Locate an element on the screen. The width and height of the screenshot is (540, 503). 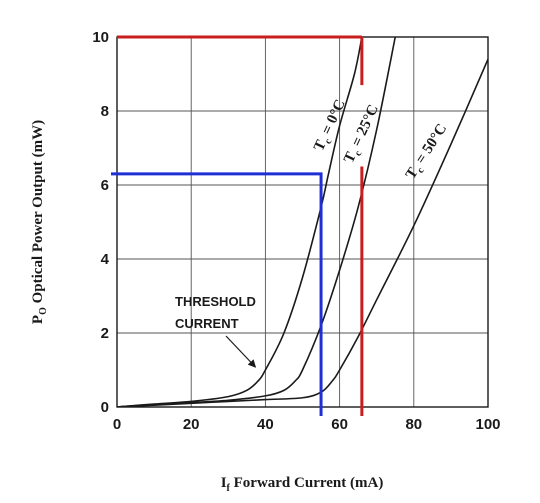
y-axis-title: PO Optical Power Output (mW) is located at coordinates (39, 222).